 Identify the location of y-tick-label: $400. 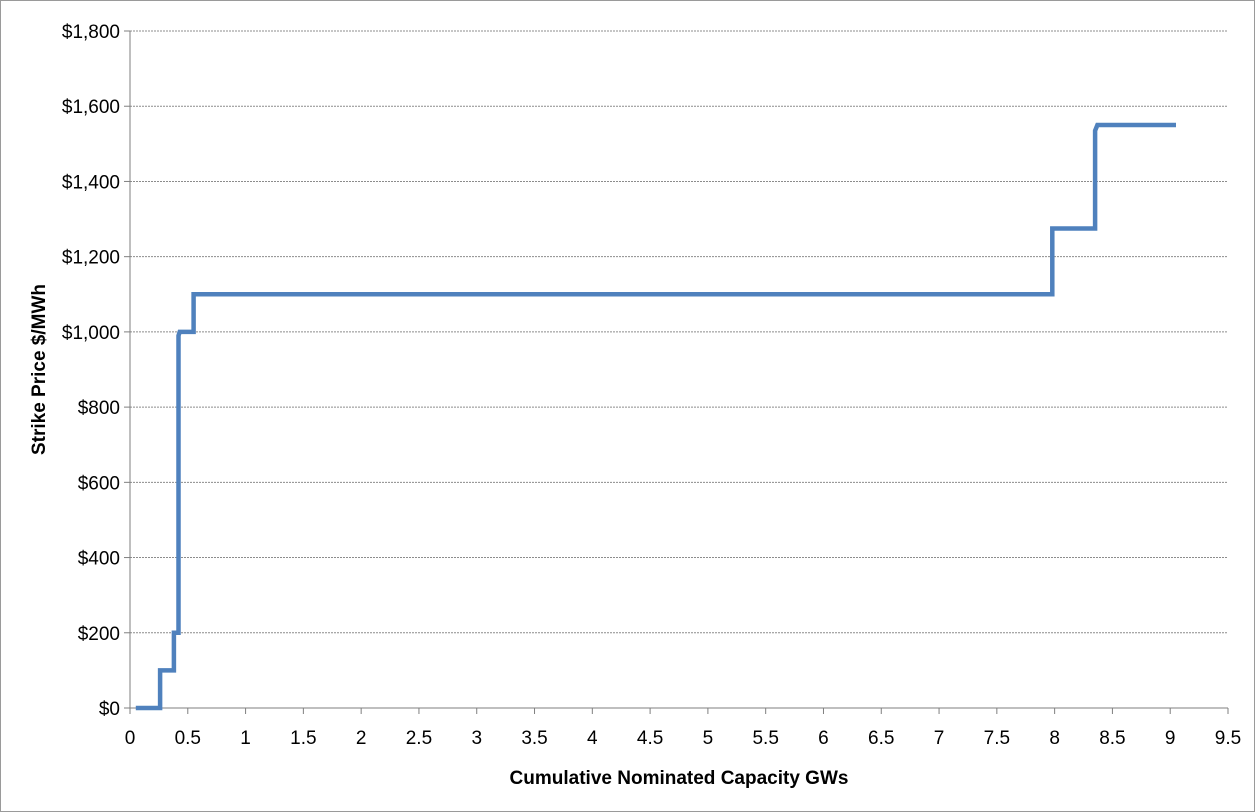
(99, 559).